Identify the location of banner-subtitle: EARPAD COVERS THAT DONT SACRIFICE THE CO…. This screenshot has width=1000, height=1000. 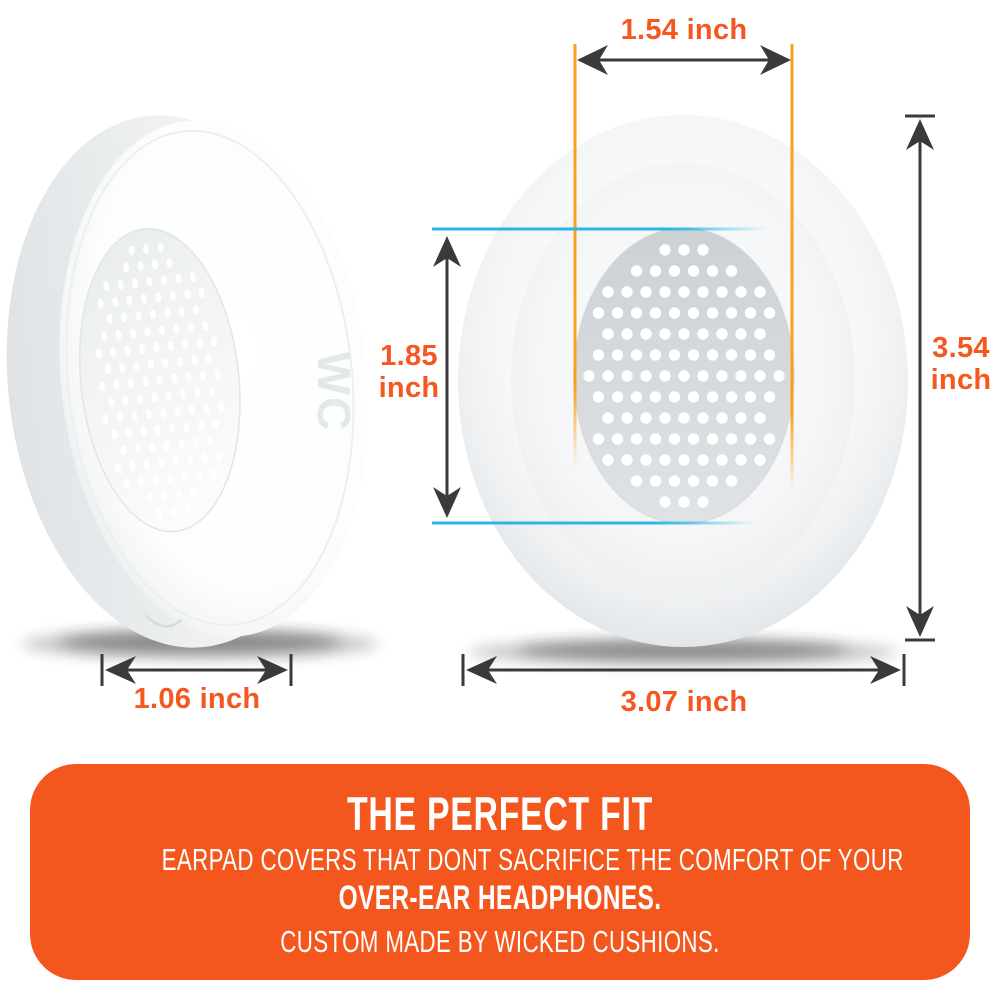
(532, 859).